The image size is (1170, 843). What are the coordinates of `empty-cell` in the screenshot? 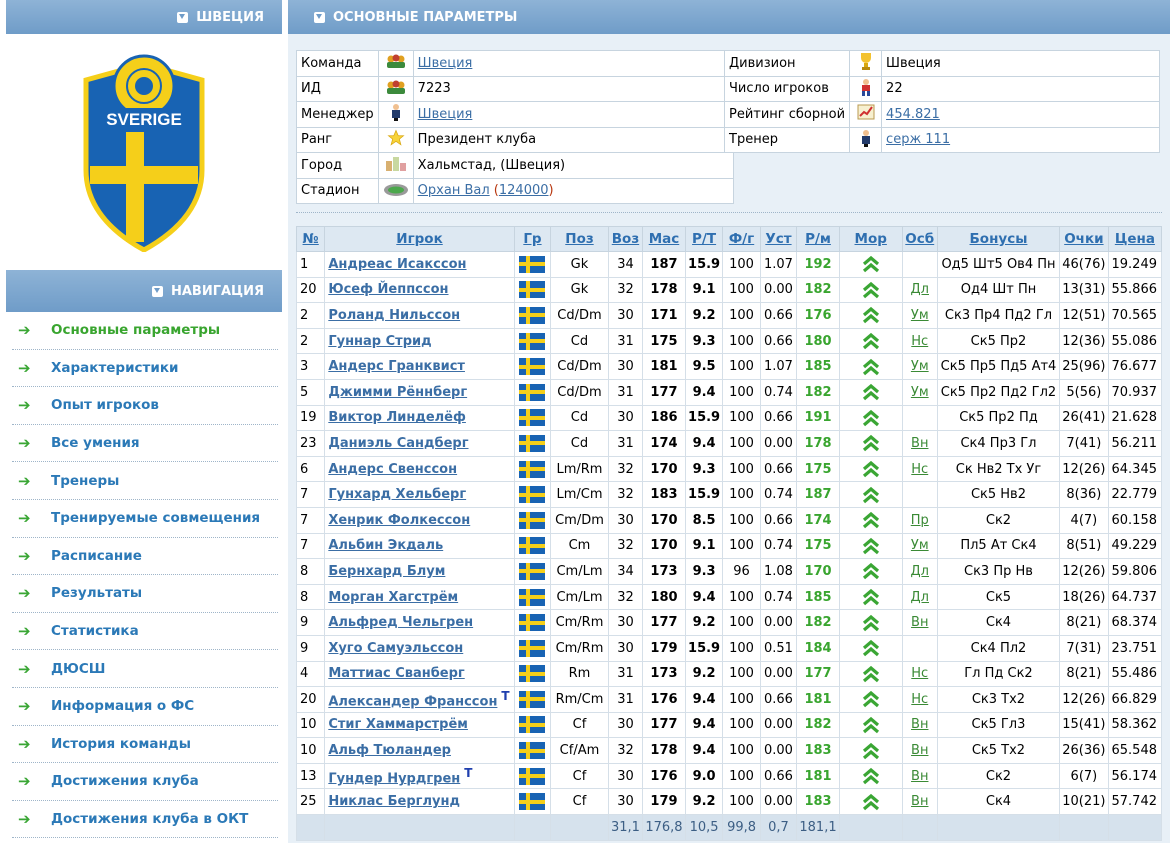 It's located at (579, 828).